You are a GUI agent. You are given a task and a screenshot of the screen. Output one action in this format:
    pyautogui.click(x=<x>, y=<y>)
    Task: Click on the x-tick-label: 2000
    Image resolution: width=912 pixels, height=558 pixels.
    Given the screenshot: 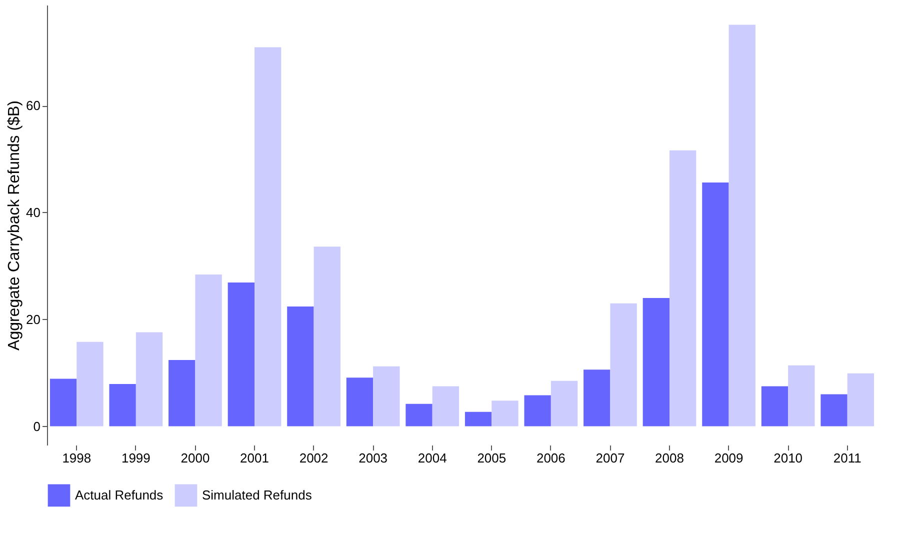 What is the action you would take?
    pyautogui.click(x=195, y=458)
    